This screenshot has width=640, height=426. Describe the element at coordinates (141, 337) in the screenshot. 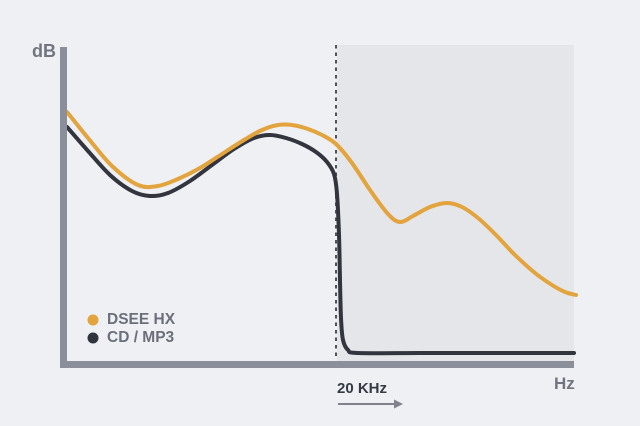

I see `legend-label-cd-mp3: CD / MP3` at that location.